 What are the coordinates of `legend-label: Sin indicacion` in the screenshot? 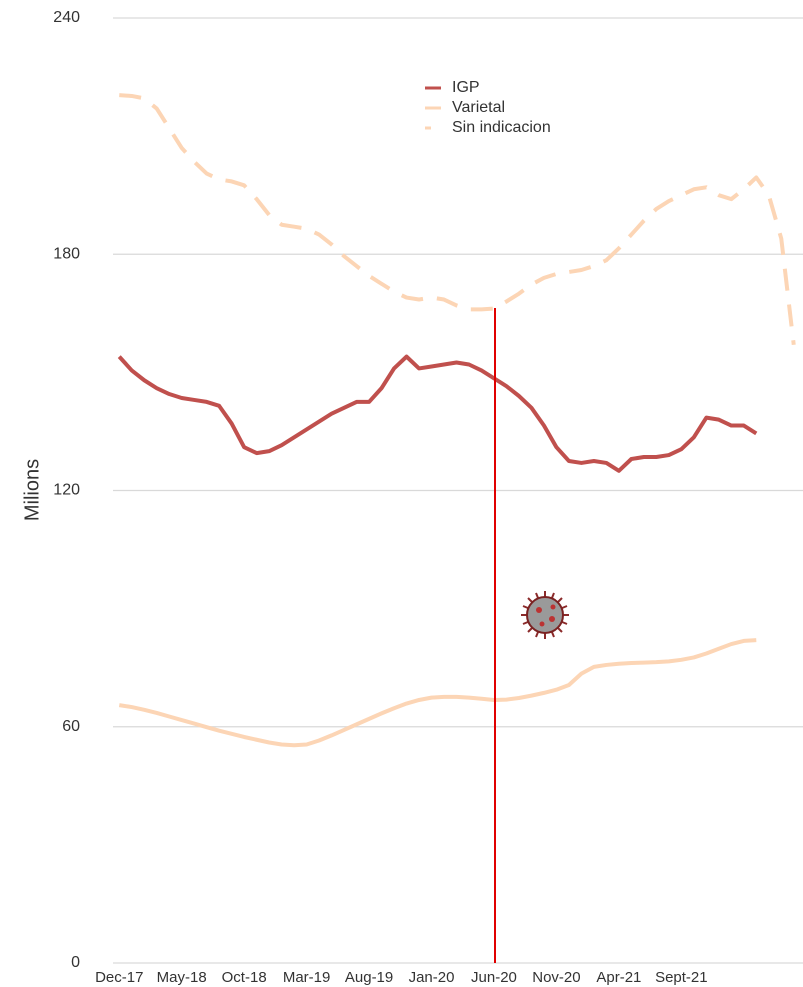 It's located at (501, 127).